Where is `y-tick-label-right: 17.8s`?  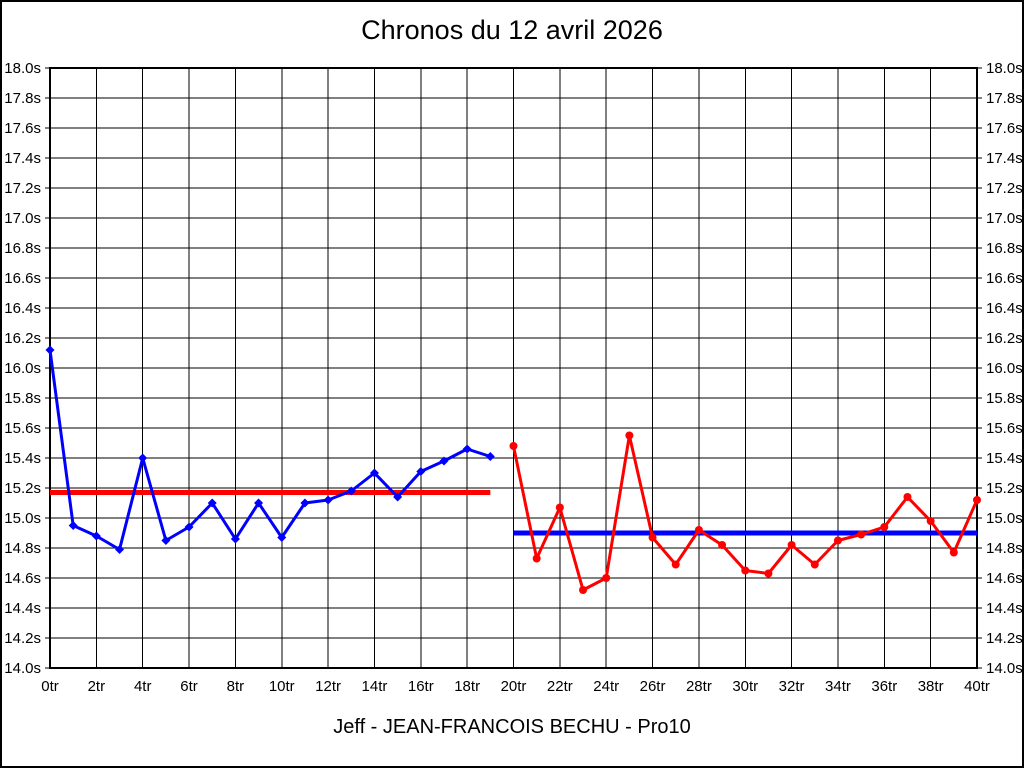 y-tick-label-right: 17.8s is located at coordinates (1004, 98).